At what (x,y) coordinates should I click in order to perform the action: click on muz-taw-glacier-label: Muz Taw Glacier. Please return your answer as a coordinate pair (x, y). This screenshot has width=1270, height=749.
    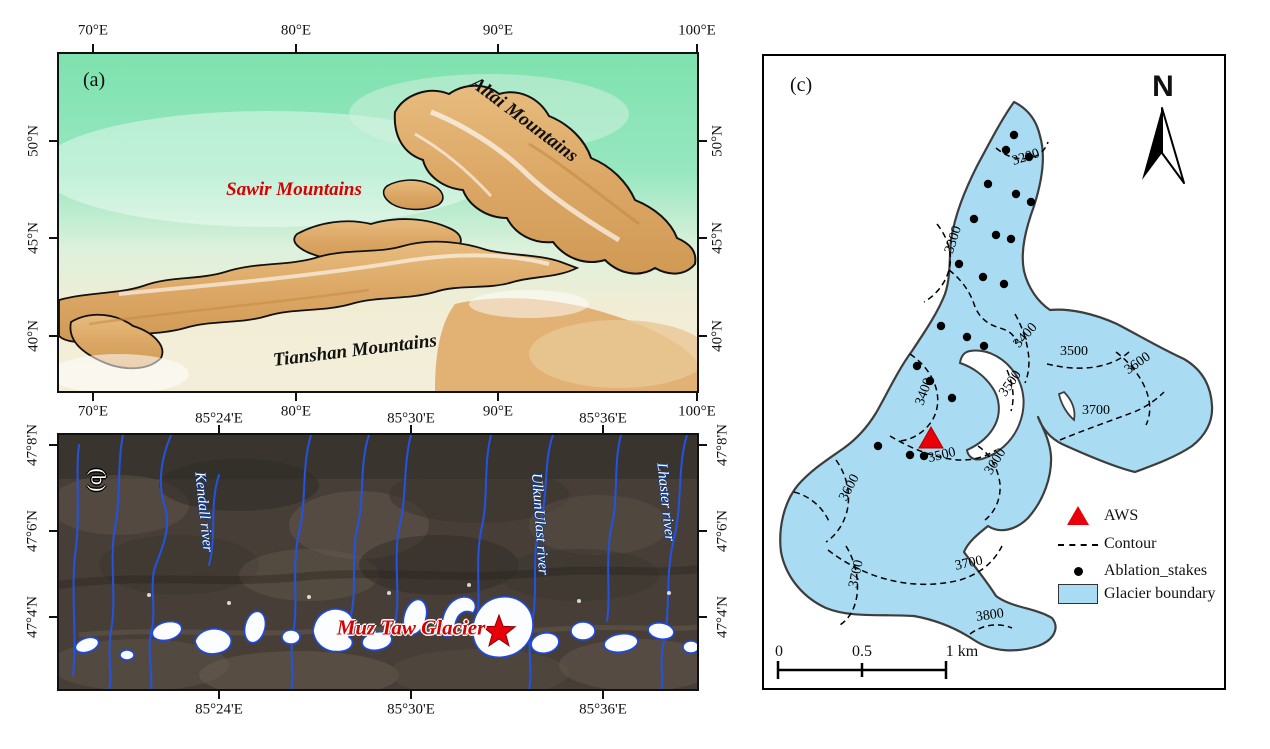
    Looking at the image, I should click on (411, 627).